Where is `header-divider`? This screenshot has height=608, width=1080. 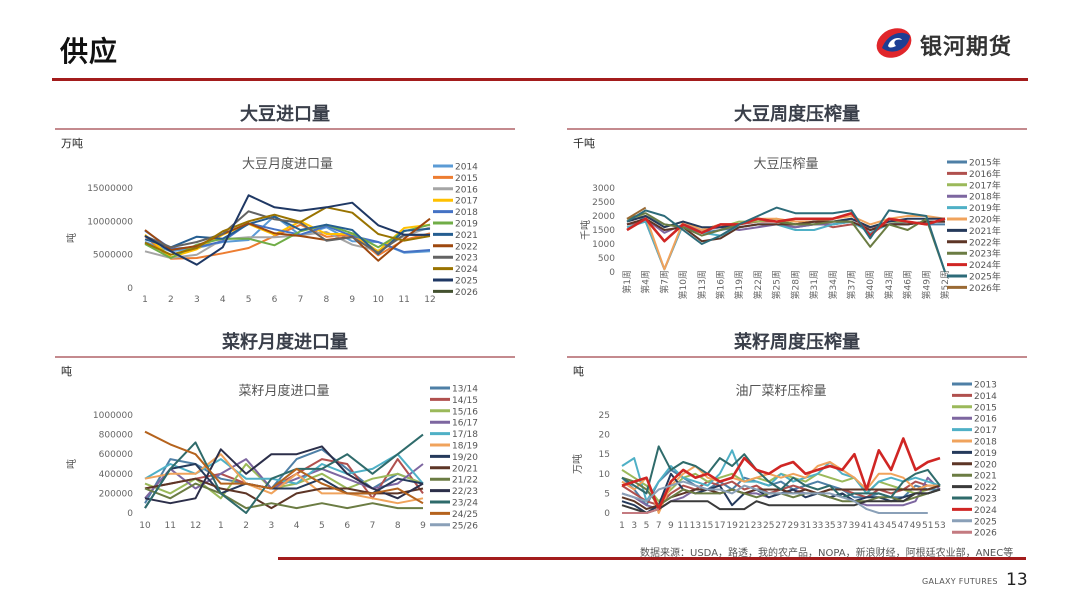 header-divider is located at coordinates (540, 79).